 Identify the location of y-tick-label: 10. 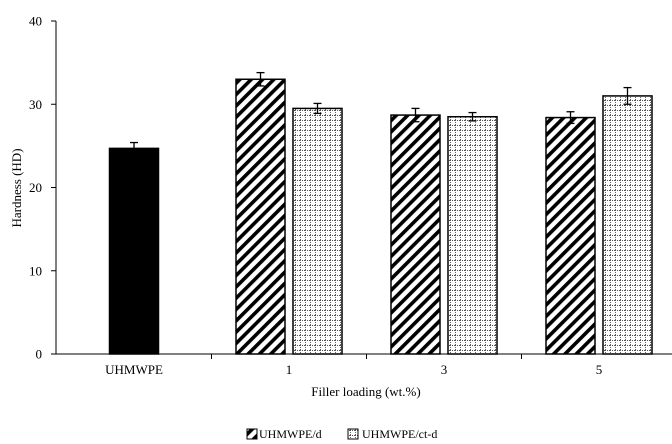
(35, 270).